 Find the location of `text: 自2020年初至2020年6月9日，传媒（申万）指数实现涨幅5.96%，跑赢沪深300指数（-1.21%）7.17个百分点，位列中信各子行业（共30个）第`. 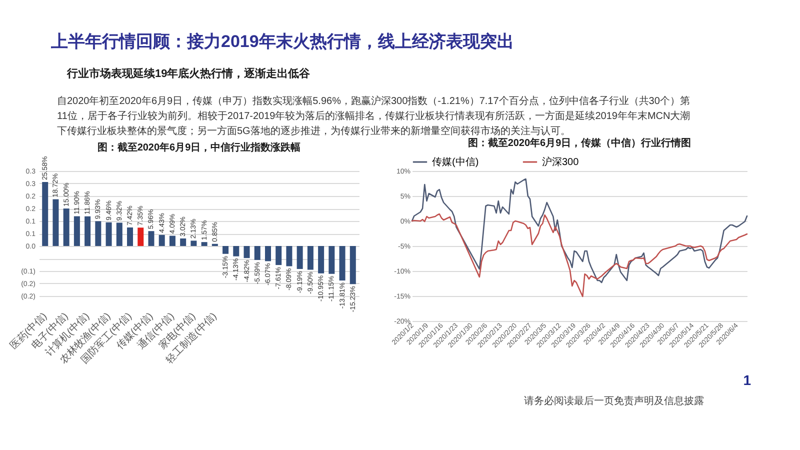

text: 自2020年初至2020年6月9日，传媒（申万）指数实现涨幅5.96%，跑赢沪深300指数（-1.21%）7.17个百分点，位列中信各子行业（共30个）第 is located at coordinates (373, 101).